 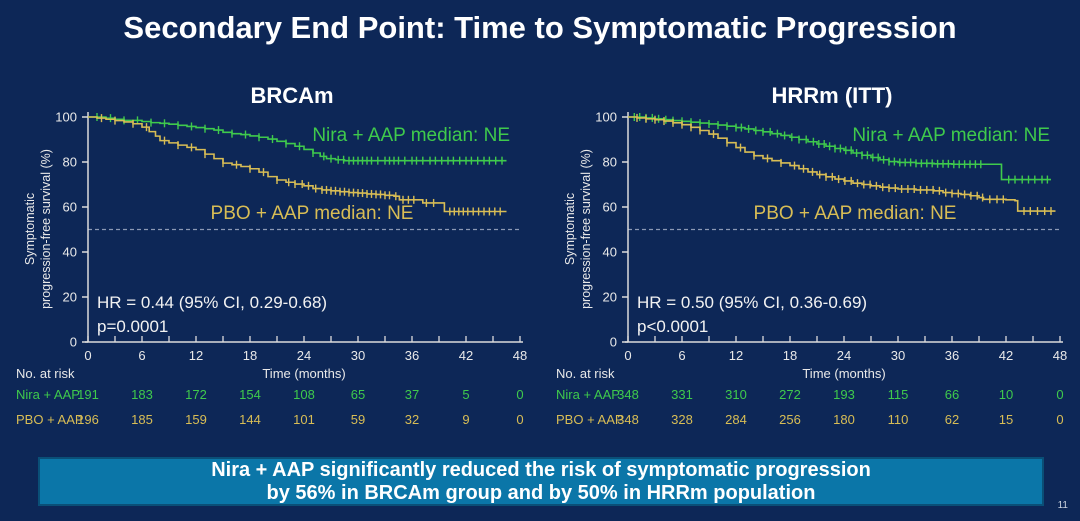 I want to click on svg-text: 101, so click(x=304, y=419).